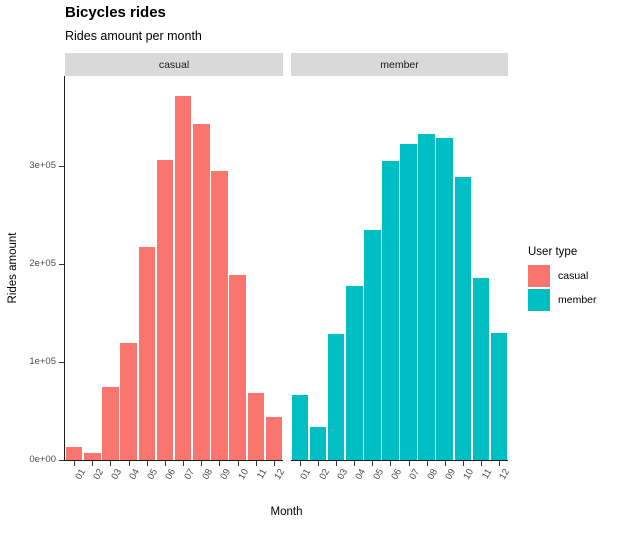 This screenshot has height=533, width=620. Describe the element at coordinates (42, 166) in the screenshot. I see `y-tick-label: 3e+05` at that location.